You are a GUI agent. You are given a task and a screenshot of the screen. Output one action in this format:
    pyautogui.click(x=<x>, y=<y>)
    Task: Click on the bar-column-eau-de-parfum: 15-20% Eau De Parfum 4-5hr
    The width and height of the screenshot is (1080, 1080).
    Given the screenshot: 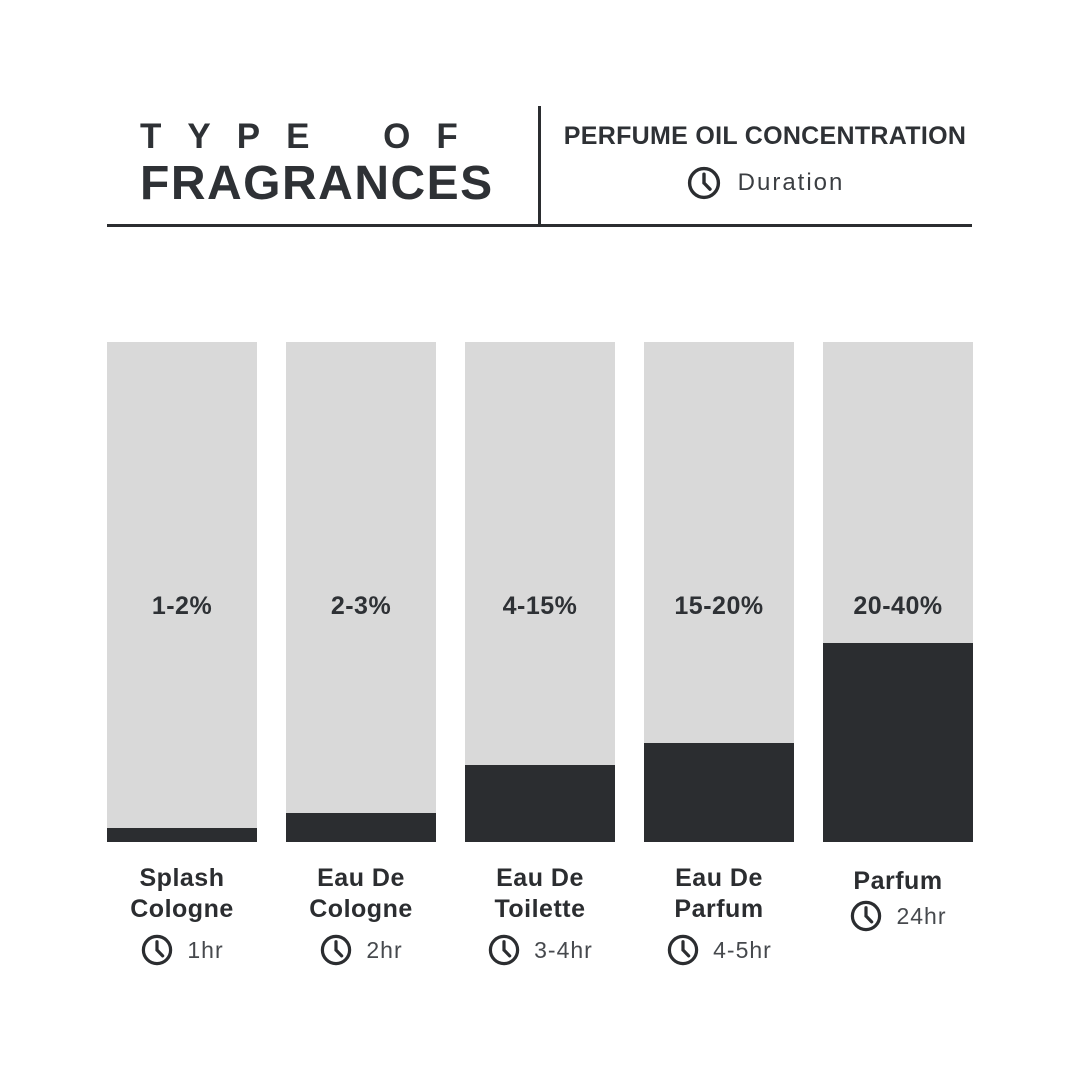 What is the action you would take?
    pyautogui.click(x=719, y=654)
    